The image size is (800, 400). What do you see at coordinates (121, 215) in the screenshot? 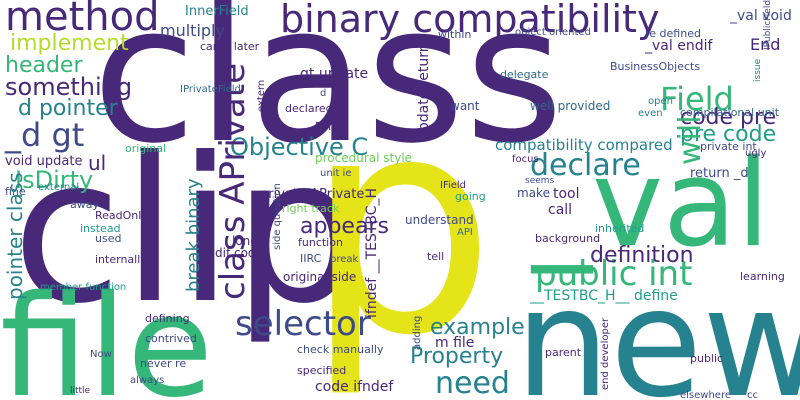
I see `word: ReadOnly` at bounding box center [121, 215].